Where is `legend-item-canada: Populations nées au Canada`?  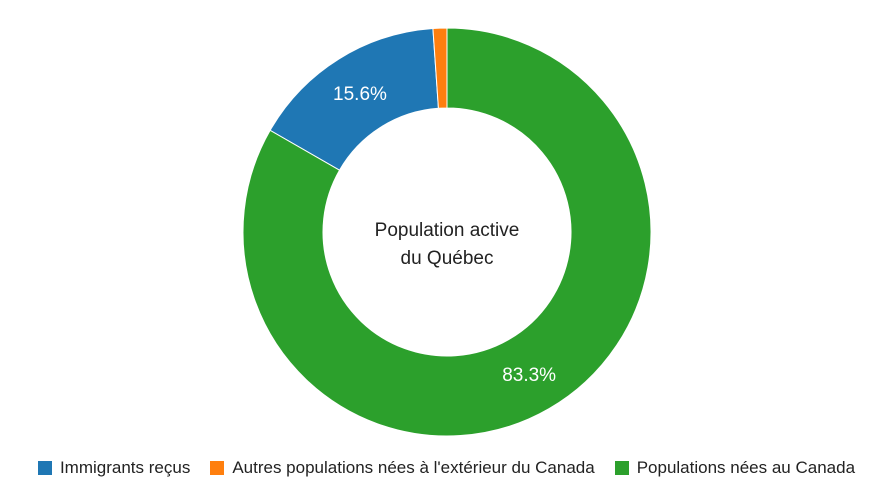 legend-item-canada: Populations nées au Canada is located at coordinates (735, 468).